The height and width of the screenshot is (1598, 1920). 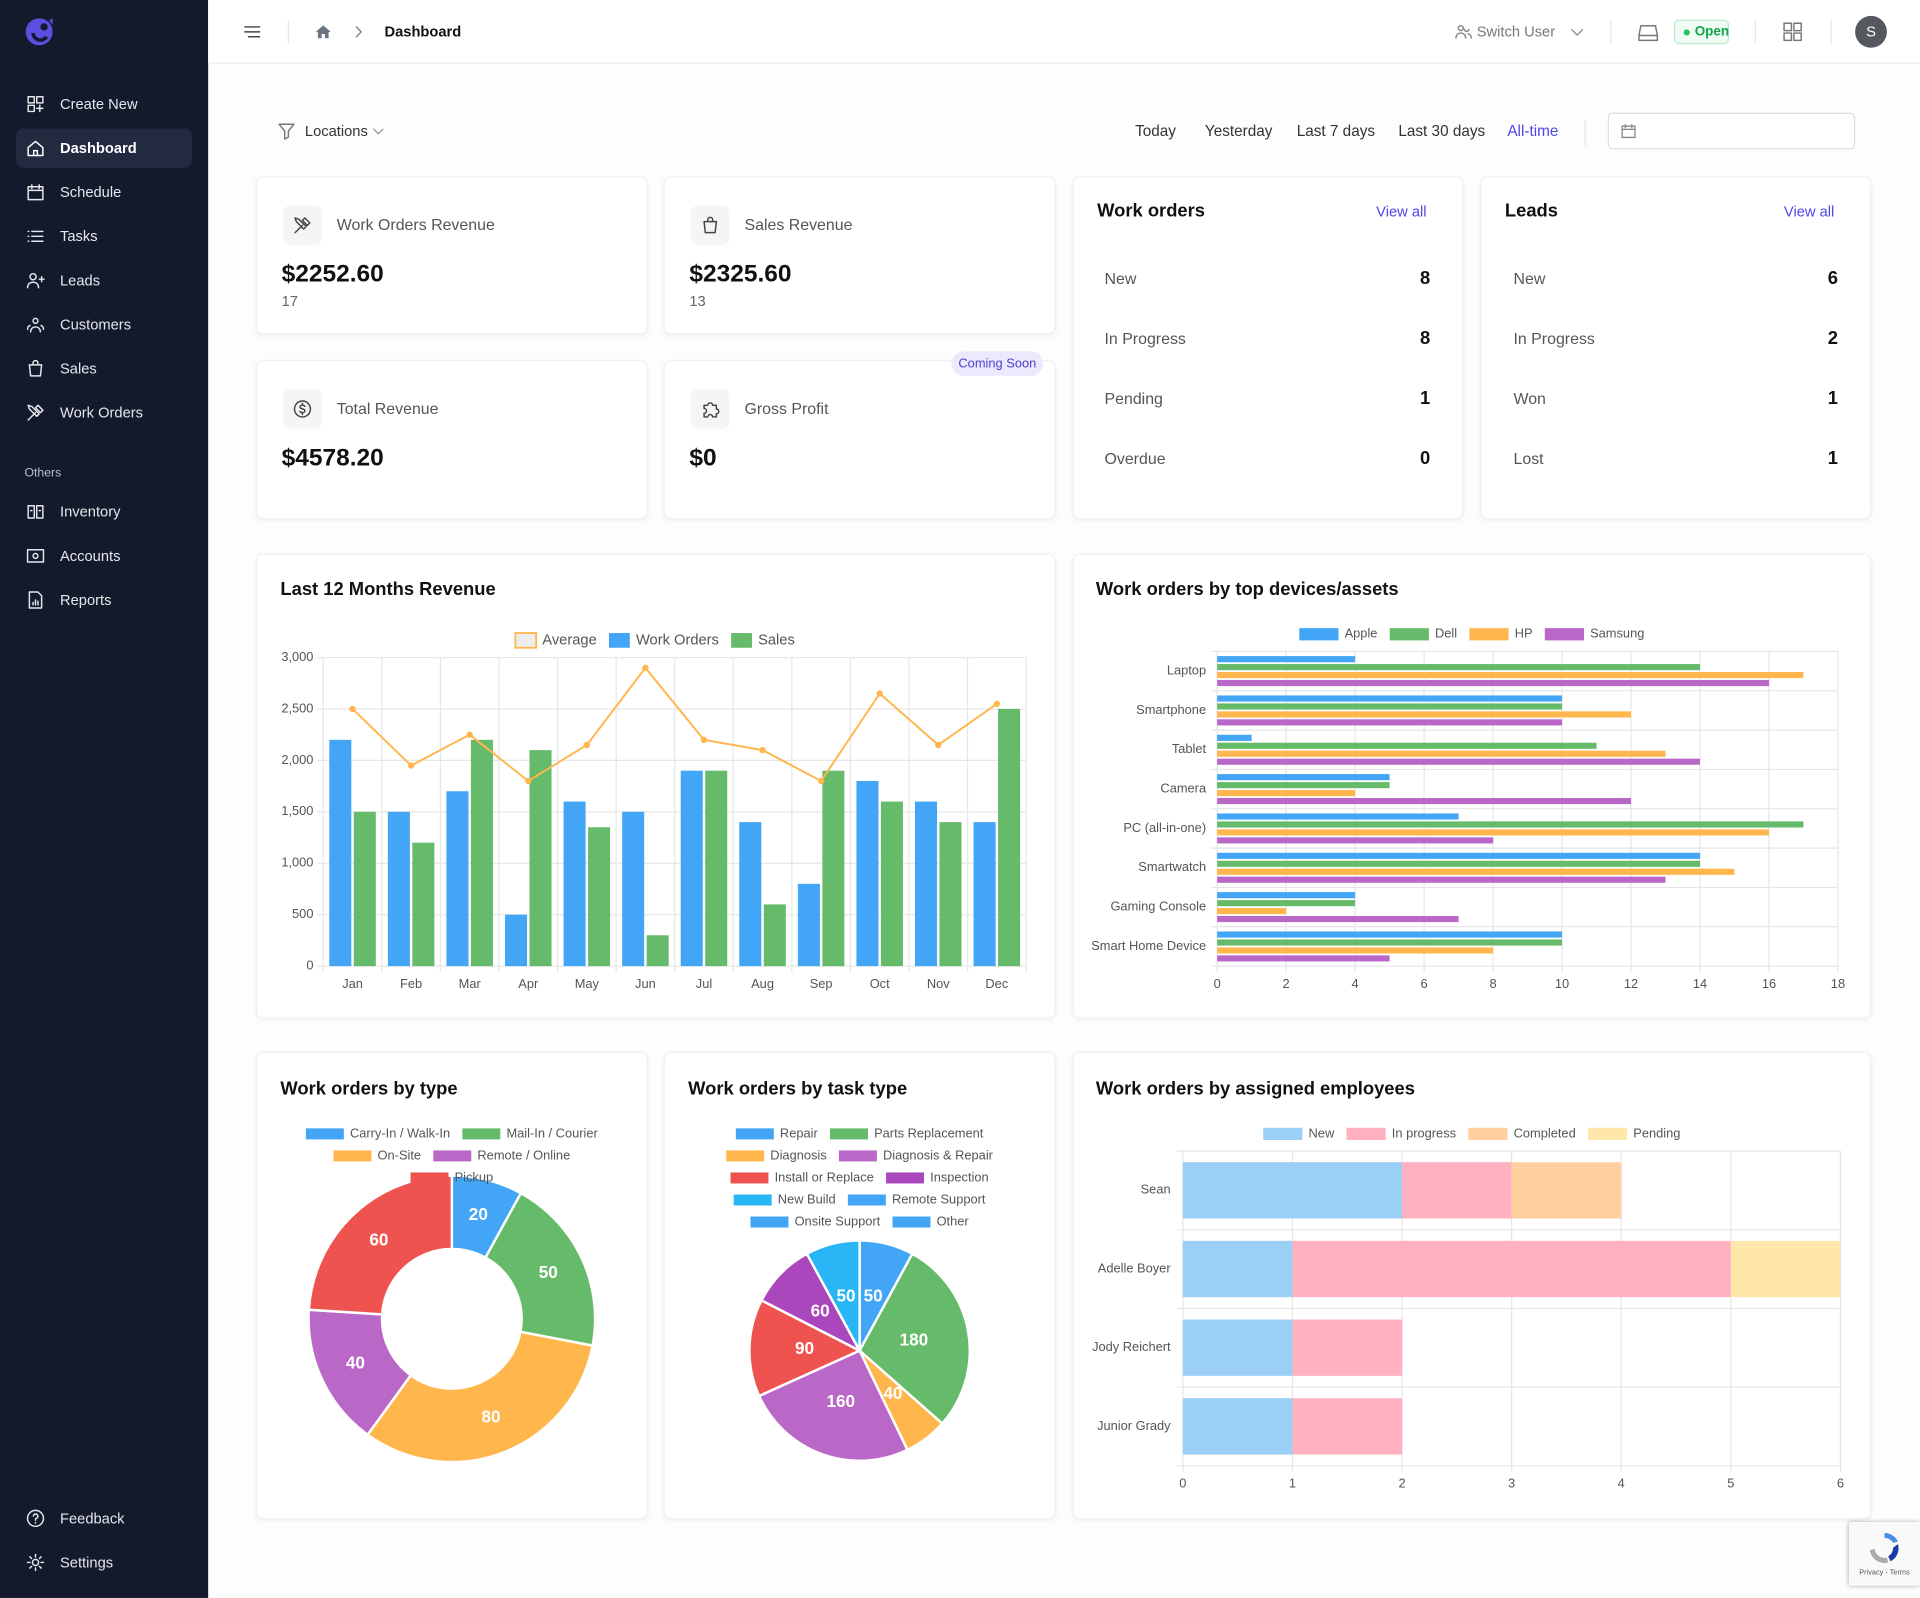 What do you see at coordinates (104, 324) in the screenshot?
I see `nav-item: Customers` at bounding box center [104, 324].